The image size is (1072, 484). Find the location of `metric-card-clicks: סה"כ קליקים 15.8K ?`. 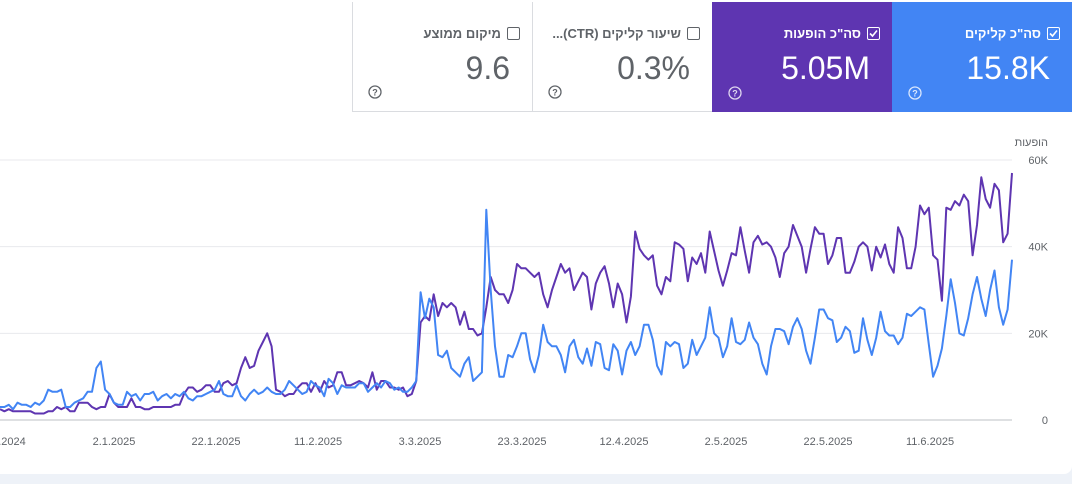

metric-card-clicks: סה"כ קליקים 15.8K ? is located at coordinates (982, 57).